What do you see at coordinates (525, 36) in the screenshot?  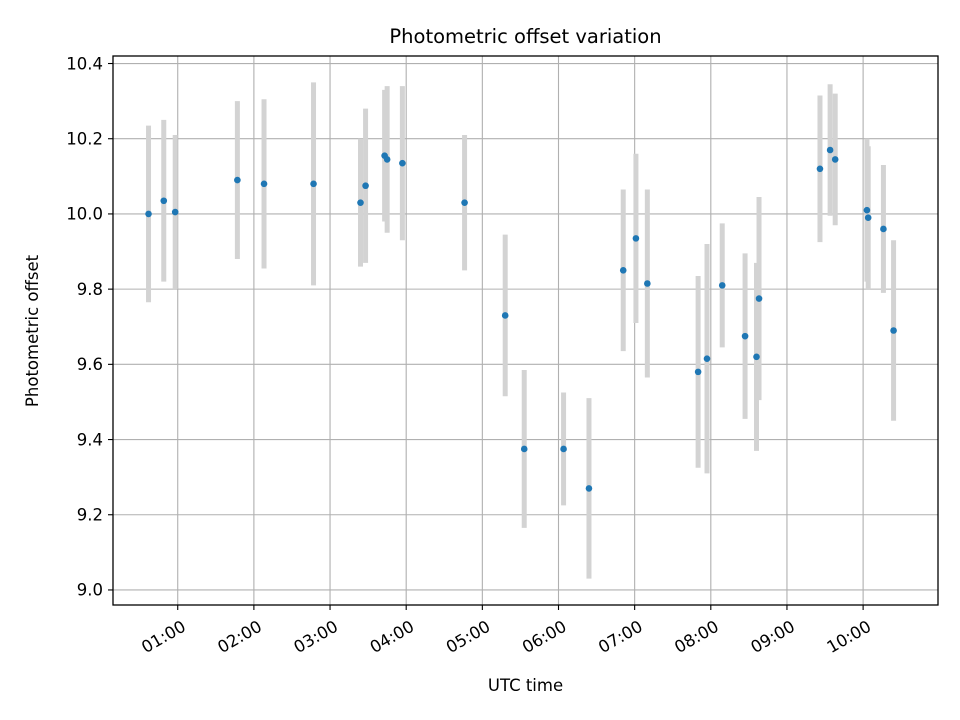 I see `chart-title: Photometric offset variation` at bounding box center [525, 36].